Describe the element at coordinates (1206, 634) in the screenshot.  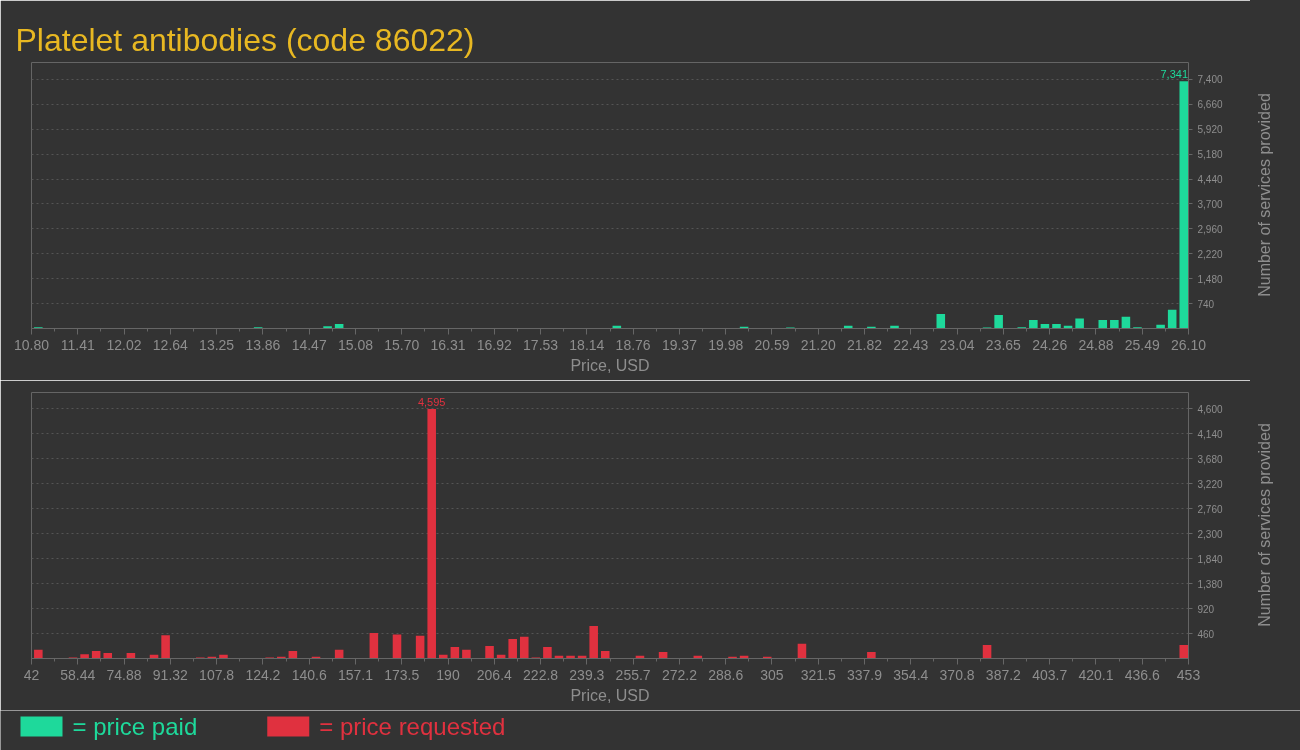
I see `y-tick-label: 460` at that location.